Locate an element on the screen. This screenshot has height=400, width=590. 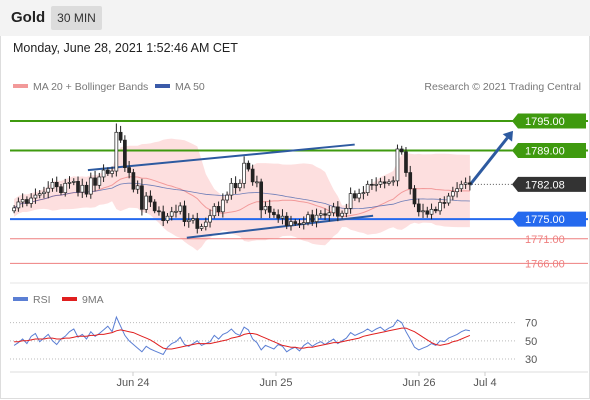
rsi-ma-legend-swatch is located at coordinates (69, 299).